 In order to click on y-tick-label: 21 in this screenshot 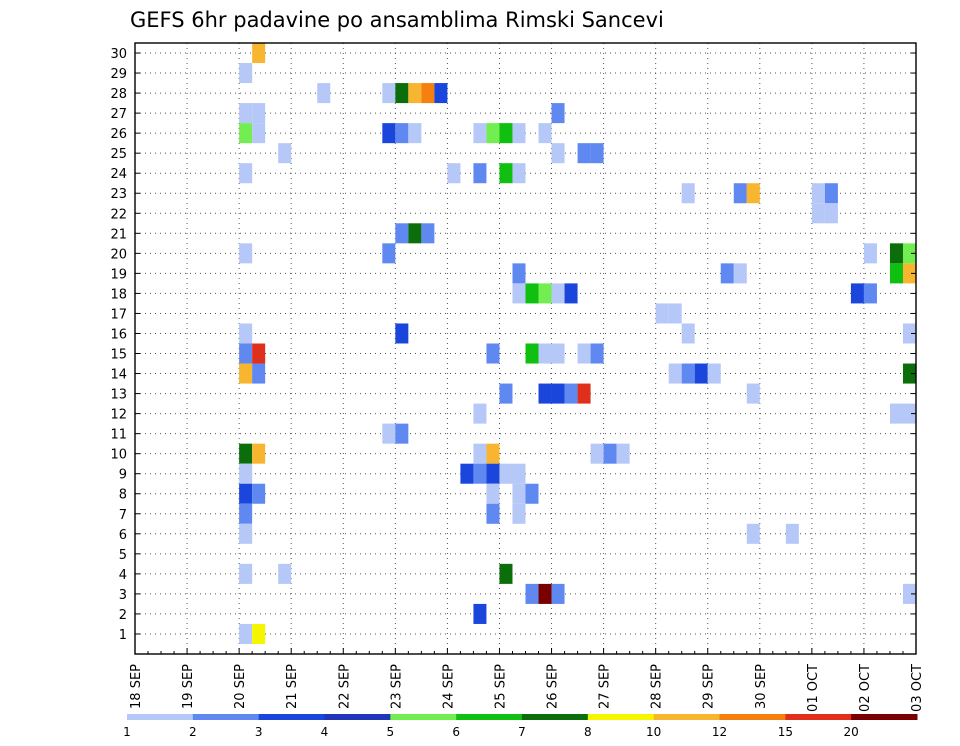, I will do `click(118, 234)`.